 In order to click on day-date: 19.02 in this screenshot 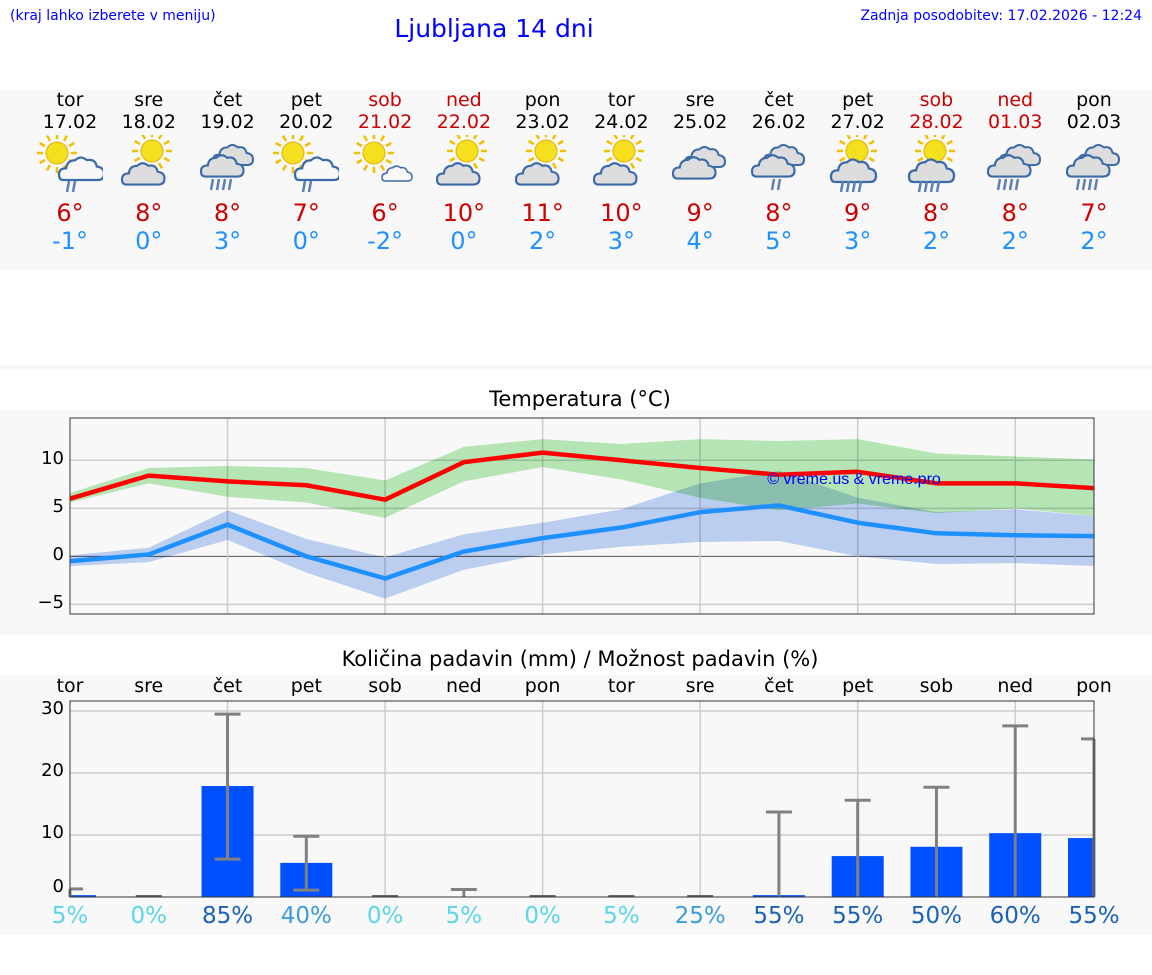, I will do `click(227, 122)`.